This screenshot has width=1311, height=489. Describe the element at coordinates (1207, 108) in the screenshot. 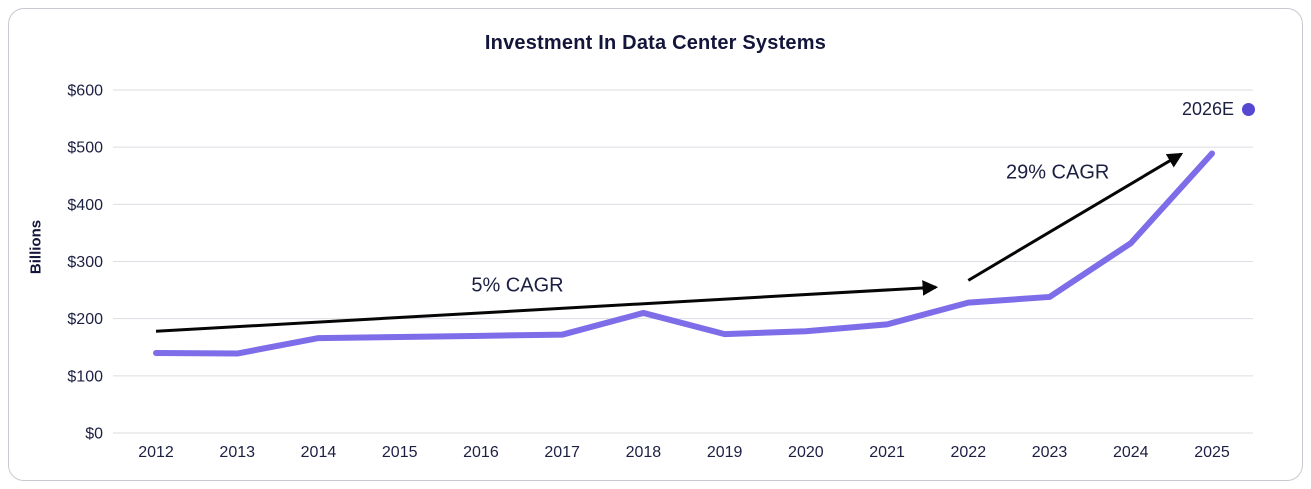

I see `legend-label-2026e: 2026E` at that location.